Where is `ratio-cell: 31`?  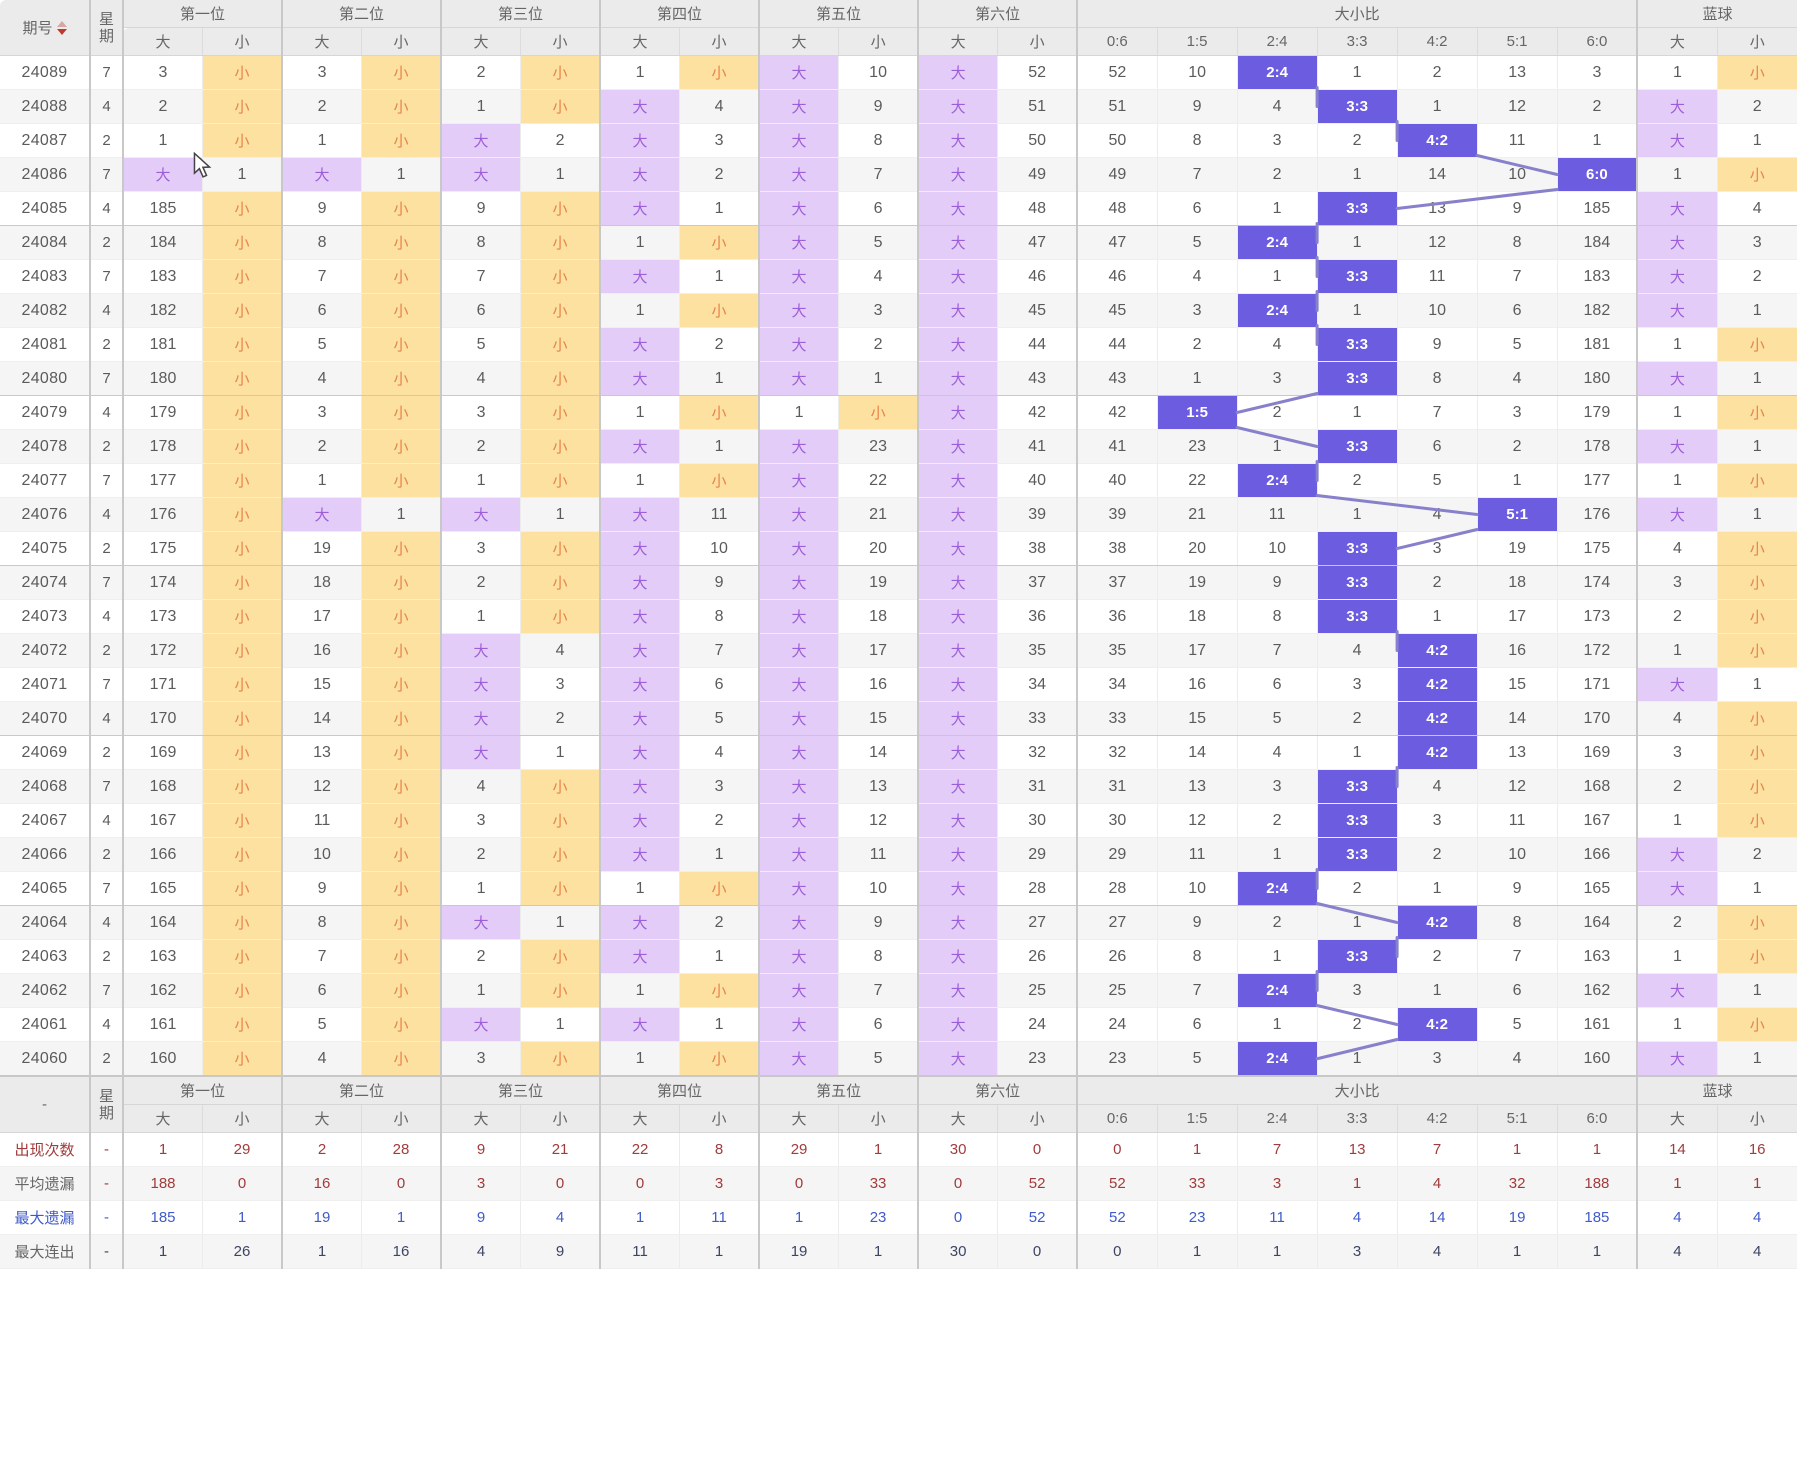
ratio-cell: 31 is located at coordinates (1117, 786).